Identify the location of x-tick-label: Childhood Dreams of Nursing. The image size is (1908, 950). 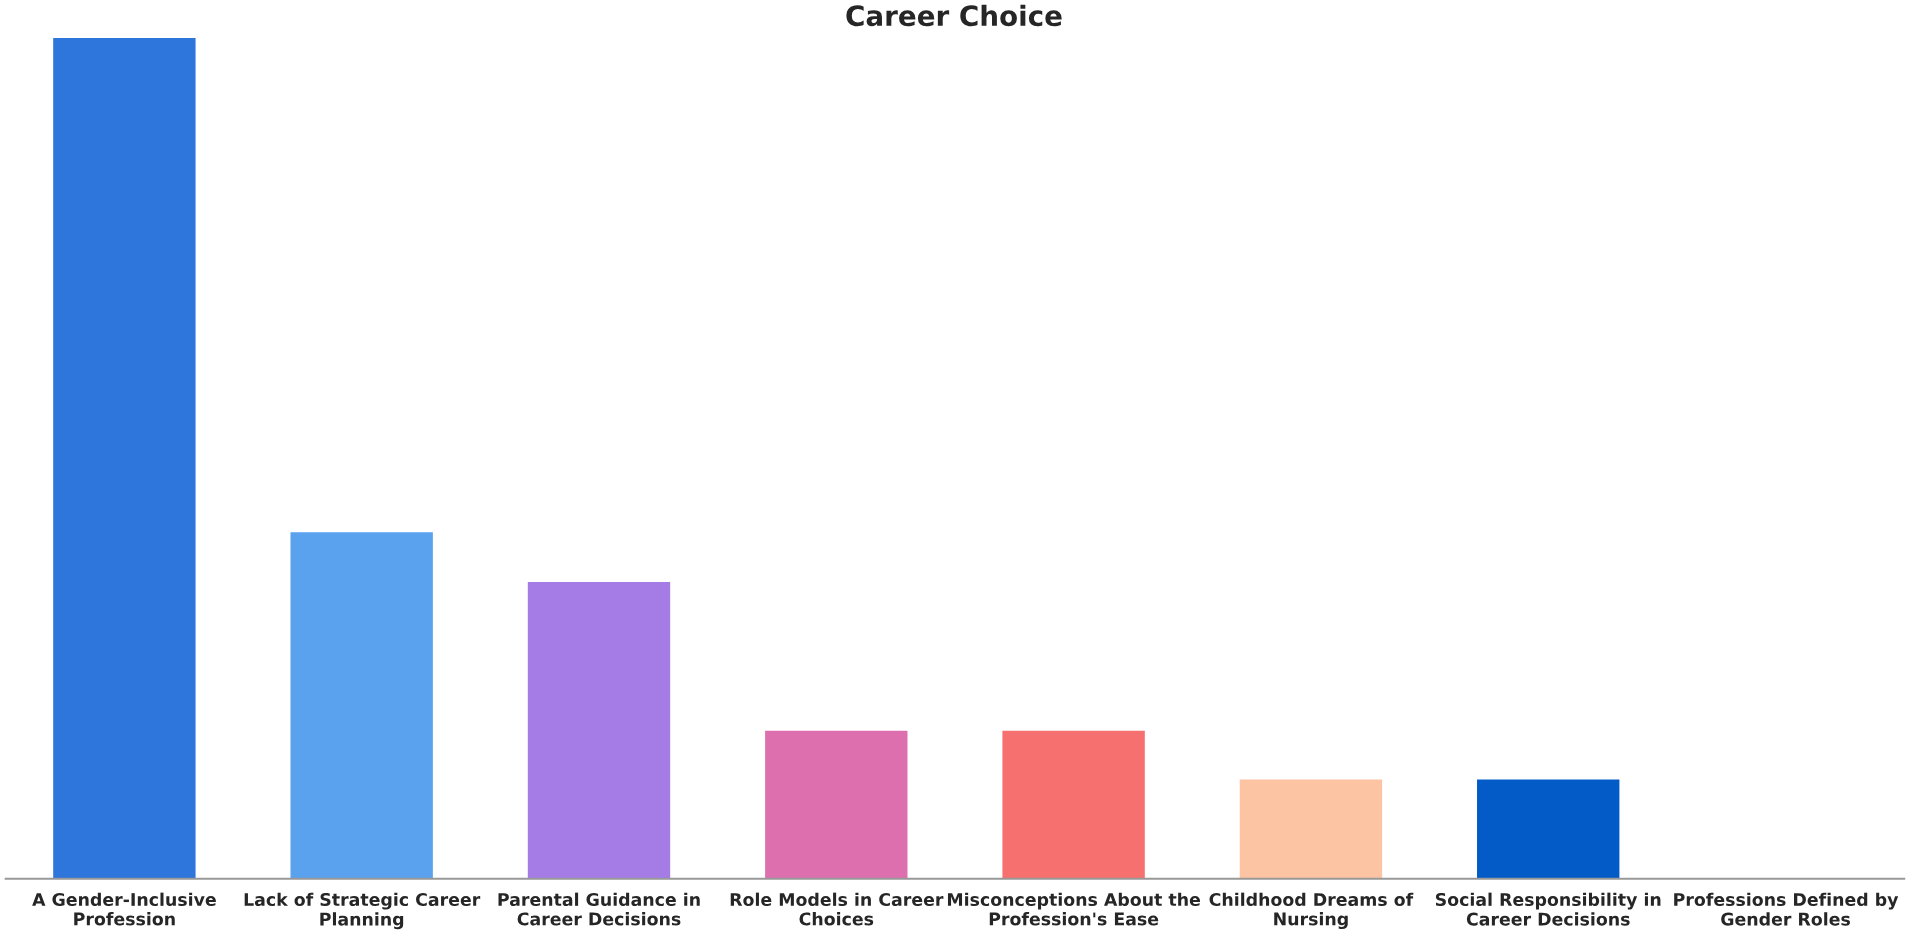
(1311, 911).